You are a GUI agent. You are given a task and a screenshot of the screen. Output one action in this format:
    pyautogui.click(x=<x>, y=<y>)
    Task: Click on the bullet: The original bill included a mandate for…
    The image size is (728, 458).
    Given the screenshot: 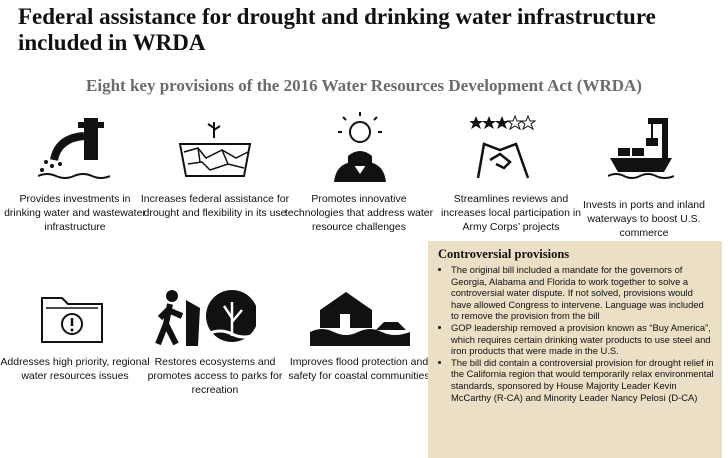 What is the action you would take?
    pyautogui.click(x=582, y=293)
    